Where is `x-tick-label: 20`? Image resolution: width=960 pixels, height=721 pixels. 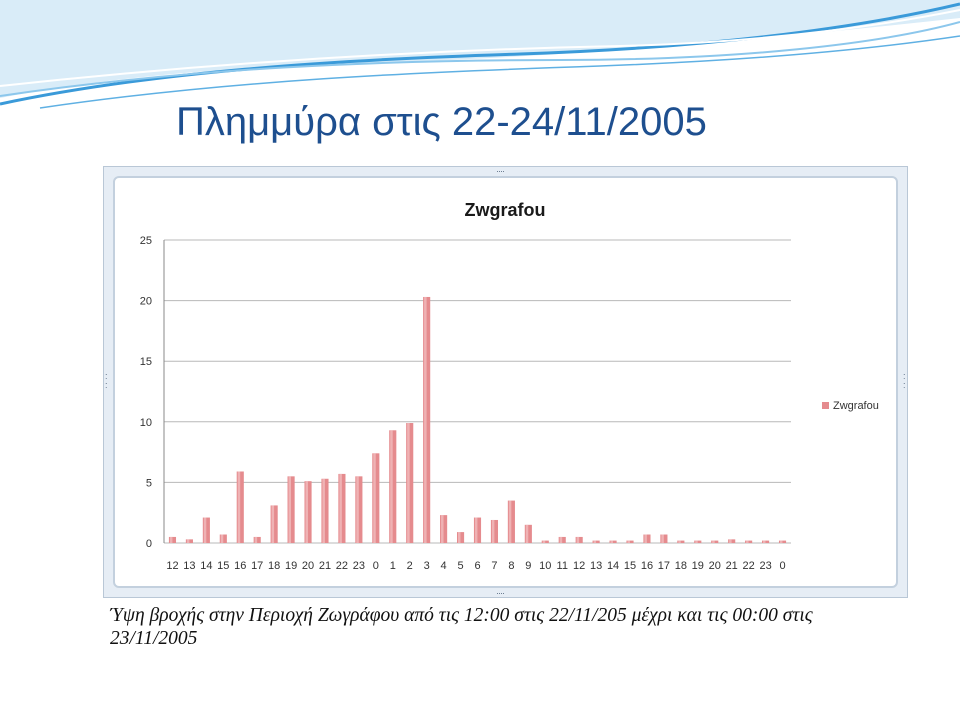 x-tick-label: 20 is located at coordinates (308, 566).